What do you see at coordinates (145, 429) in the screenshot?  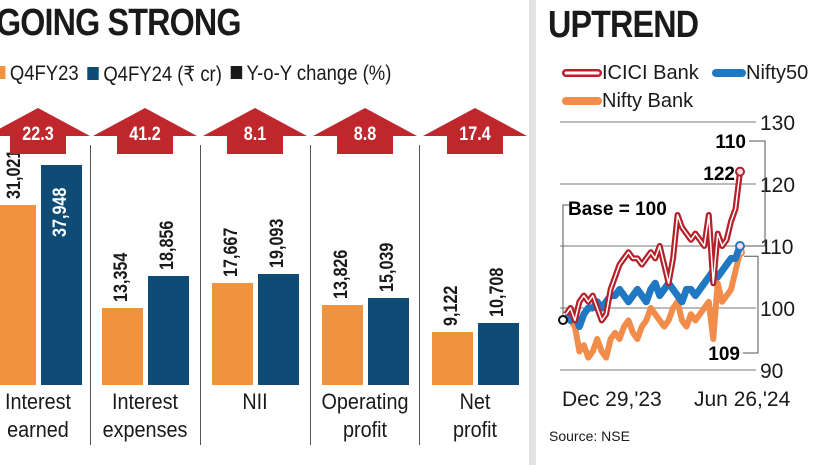 I see `category-label-line: expenses` at bounding box center [145, 429].